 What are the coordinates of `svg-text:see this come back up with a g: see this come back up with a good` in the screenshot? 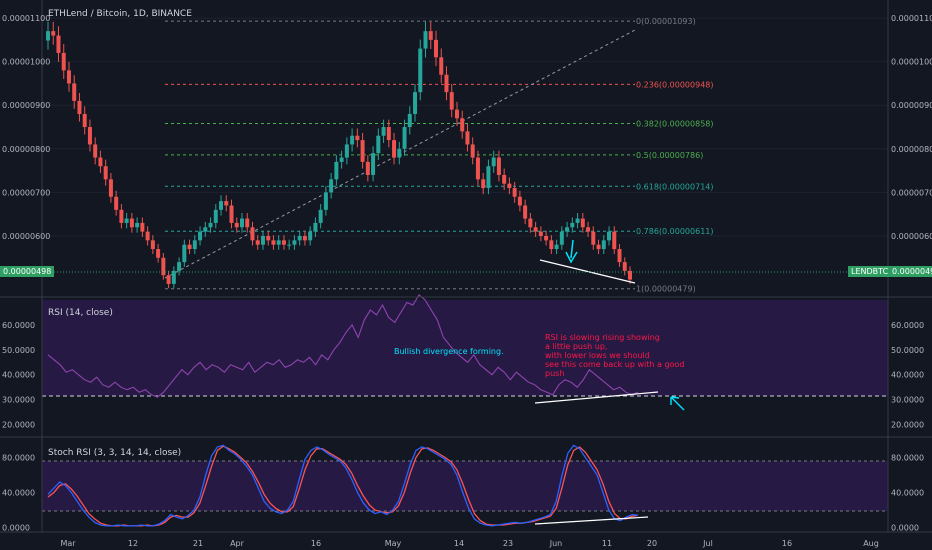 It's located at (614, 364).